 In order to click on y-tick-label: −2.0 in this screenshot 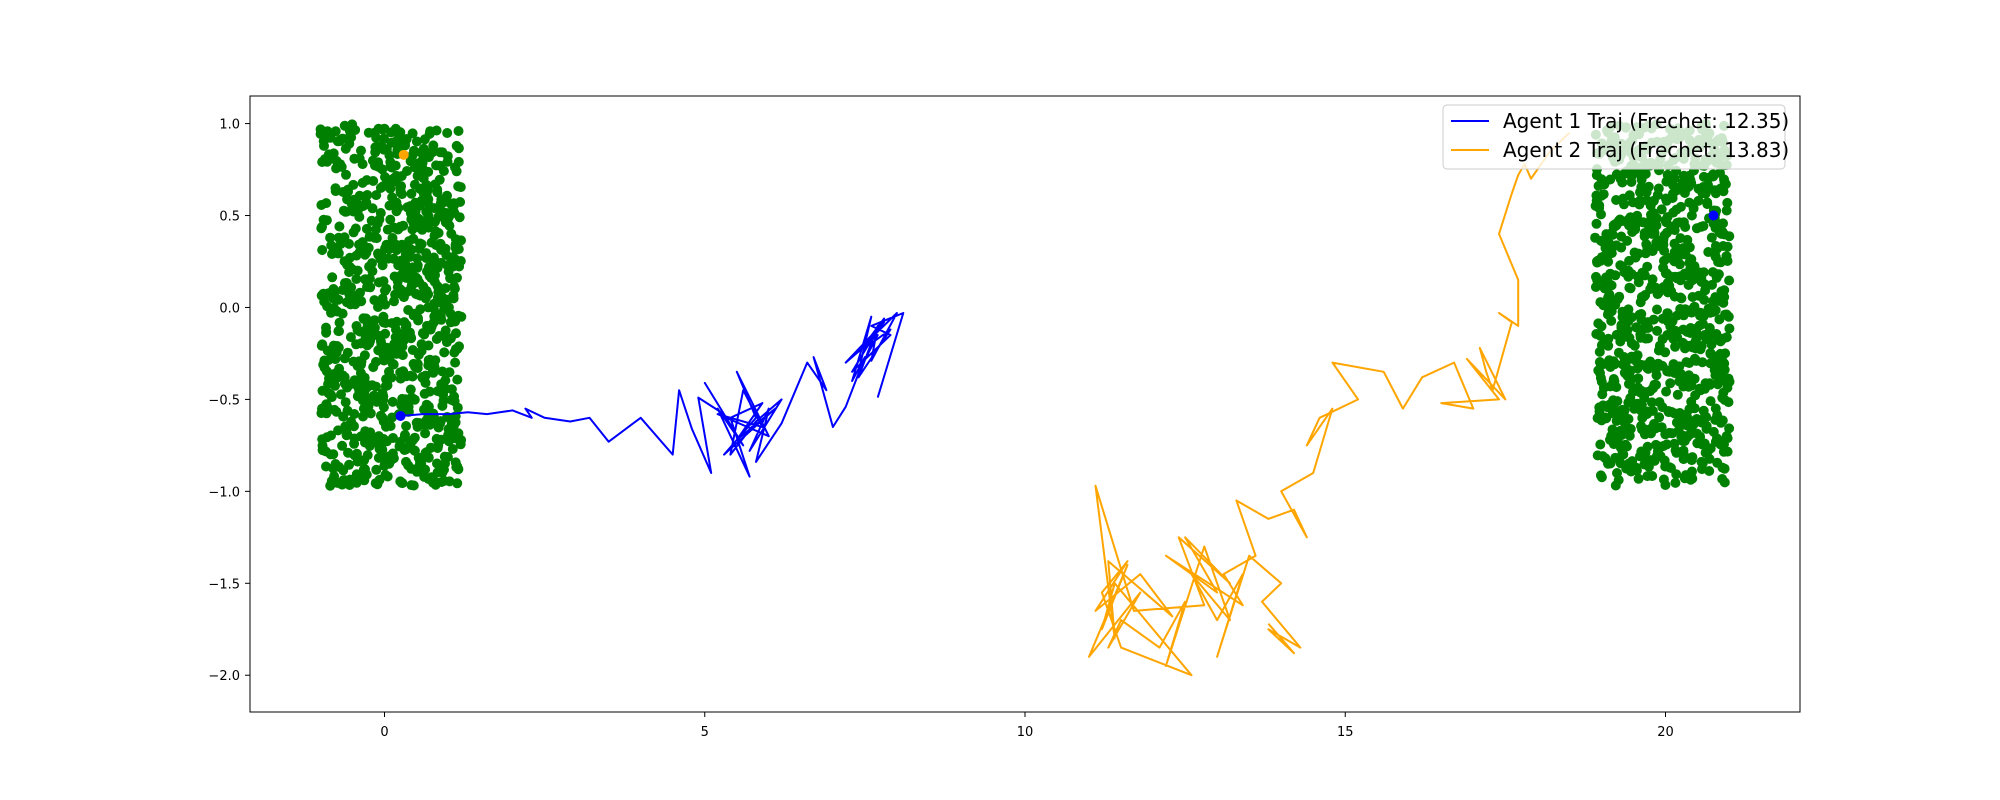, I will do `click(224, 676)`.